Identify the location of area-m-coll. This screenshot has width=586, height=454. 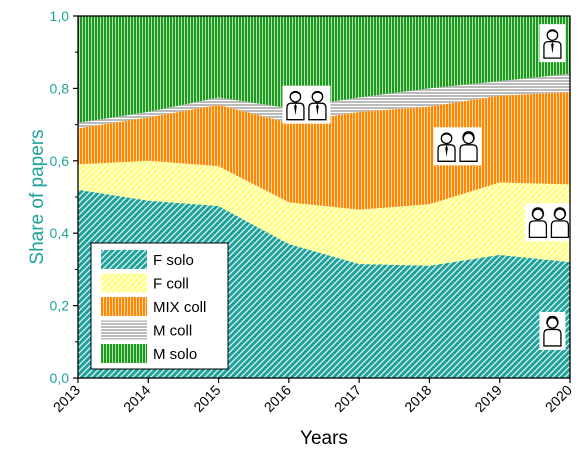
(324, 101).